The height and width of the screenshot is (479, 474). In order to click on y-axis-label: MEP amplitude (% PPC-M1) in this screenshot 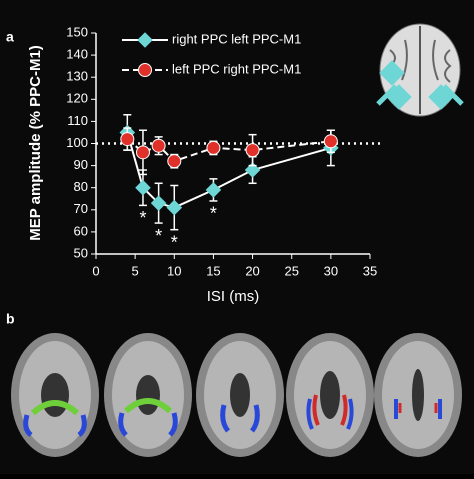, I will do `click(35, 143)`.